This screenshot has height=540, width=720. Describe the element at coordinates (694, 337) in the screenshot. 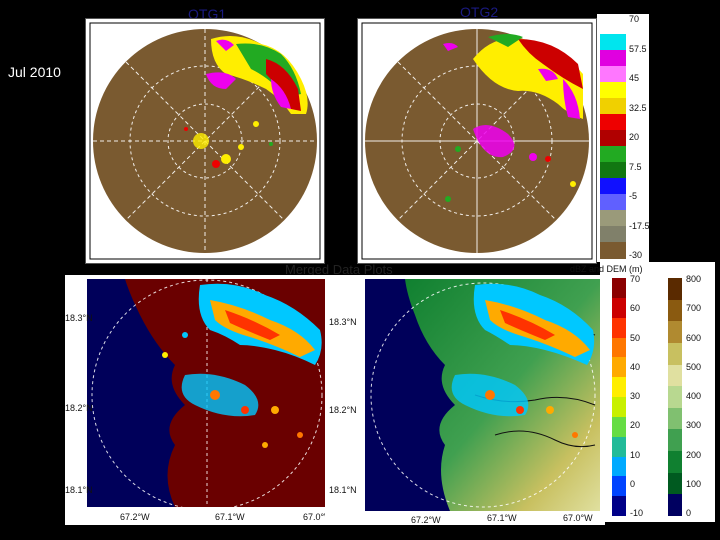

I see `dem-colorbar-tick: 600` at that location.